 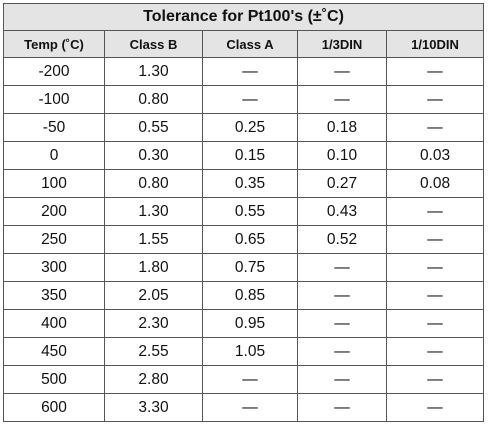 I want to click on header-cell: 1/3DIN, so click(x=342, y=44).